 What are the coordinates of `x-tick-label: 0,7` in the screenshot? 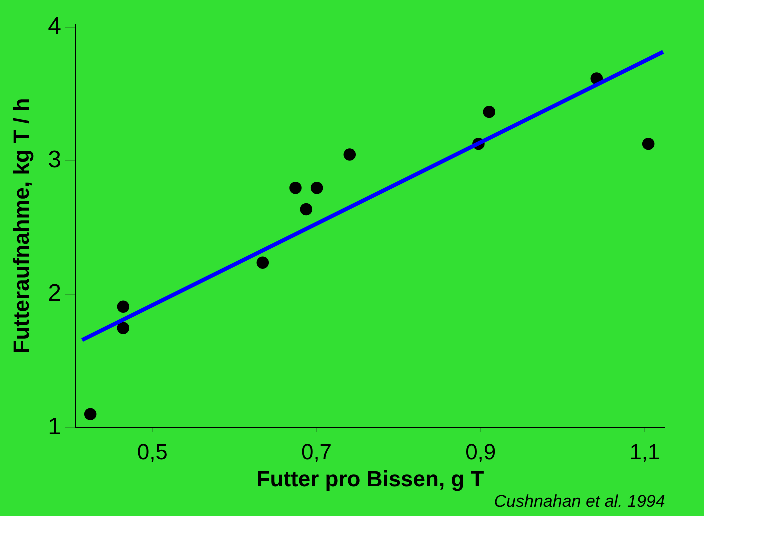 It's located at (316, 452).